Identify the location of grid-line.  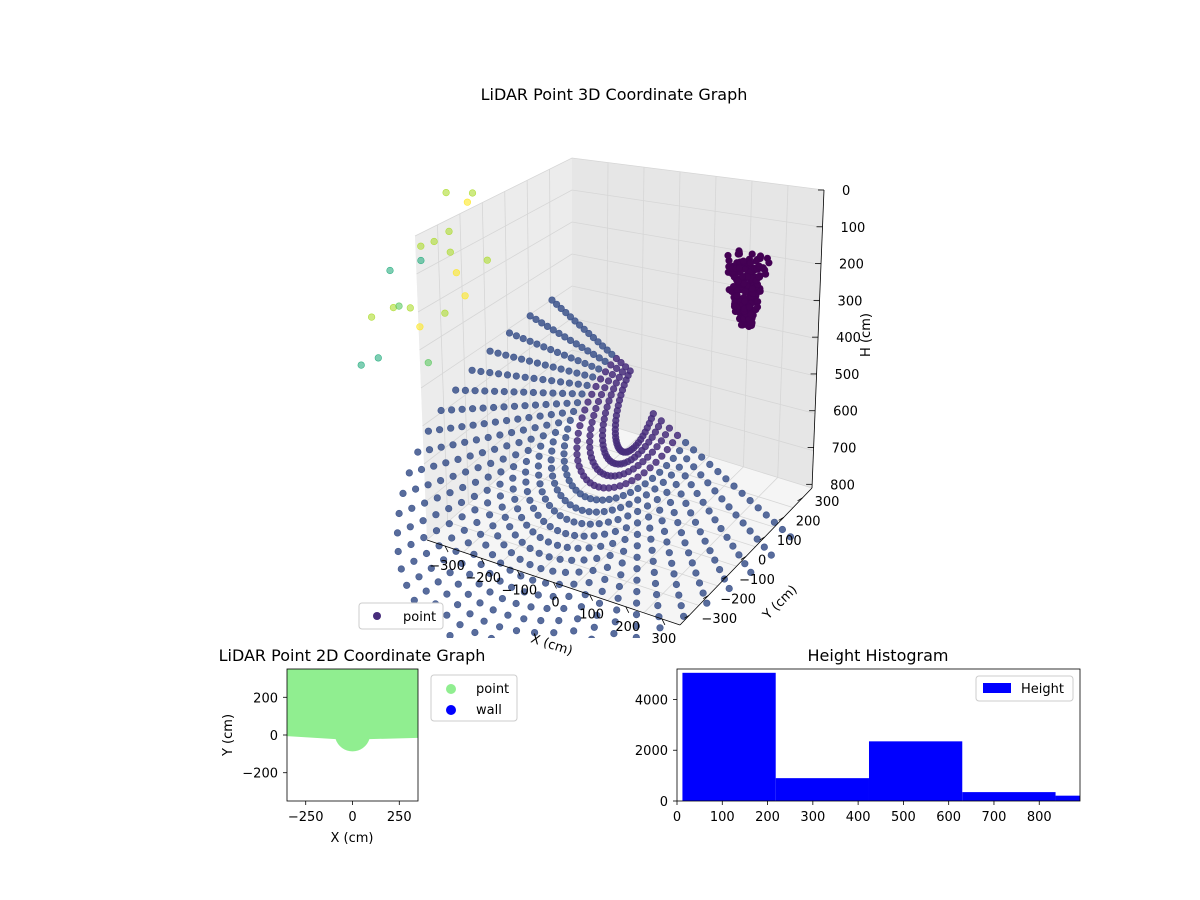
(632, 507).